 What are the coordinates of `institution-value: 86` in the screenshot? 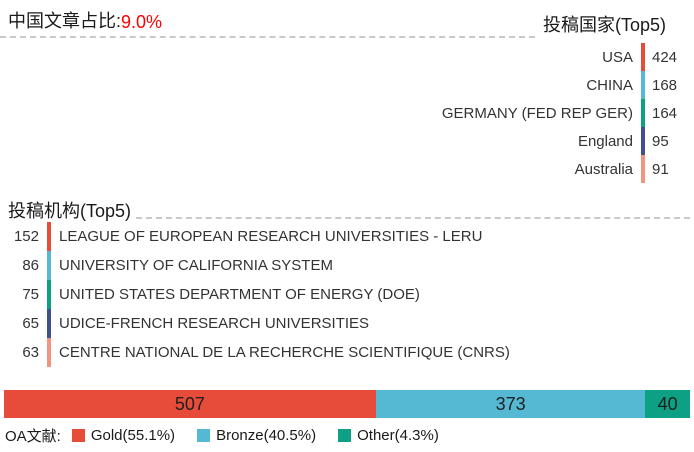 It's located at (30, 265).